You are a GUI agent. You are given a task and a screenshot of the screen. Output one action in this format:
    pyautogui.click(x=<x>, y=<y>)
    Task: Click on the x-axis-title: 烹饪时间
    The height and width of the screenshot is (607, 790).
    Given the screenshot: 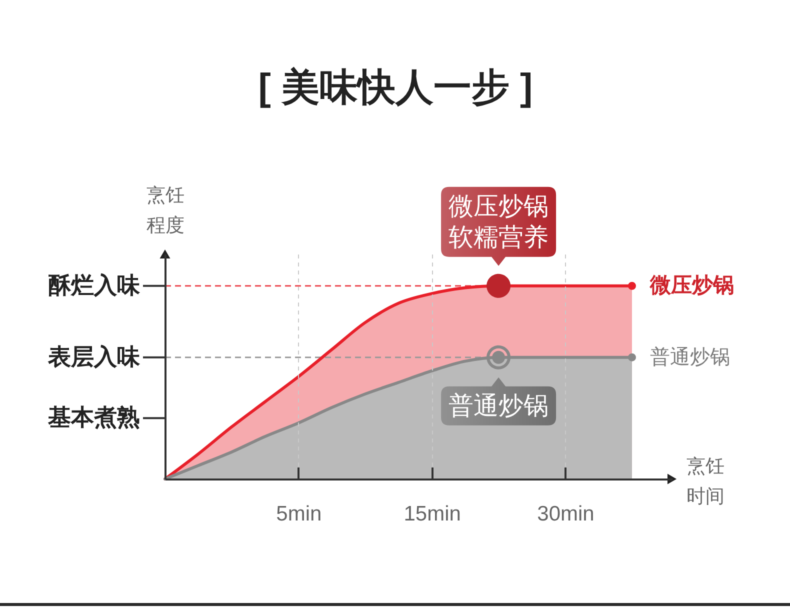 What is the action you would take?
    pyautogui.click(x=705, y=482)
    